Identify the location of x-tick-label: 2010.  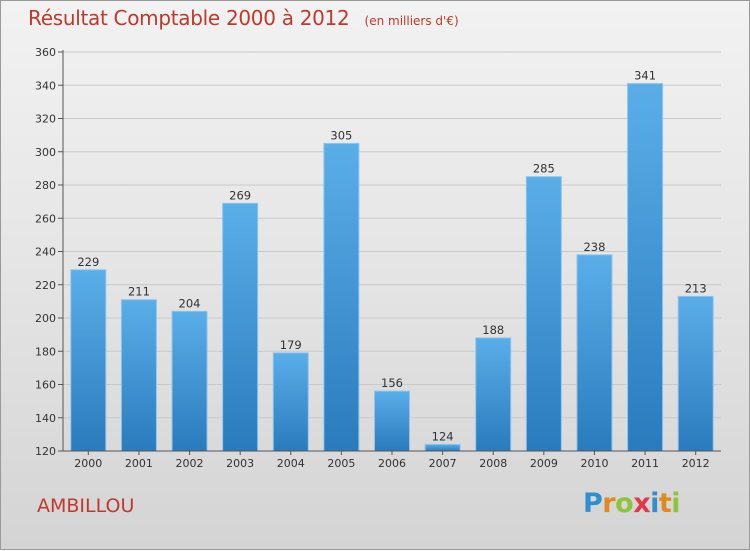
(594, 463).